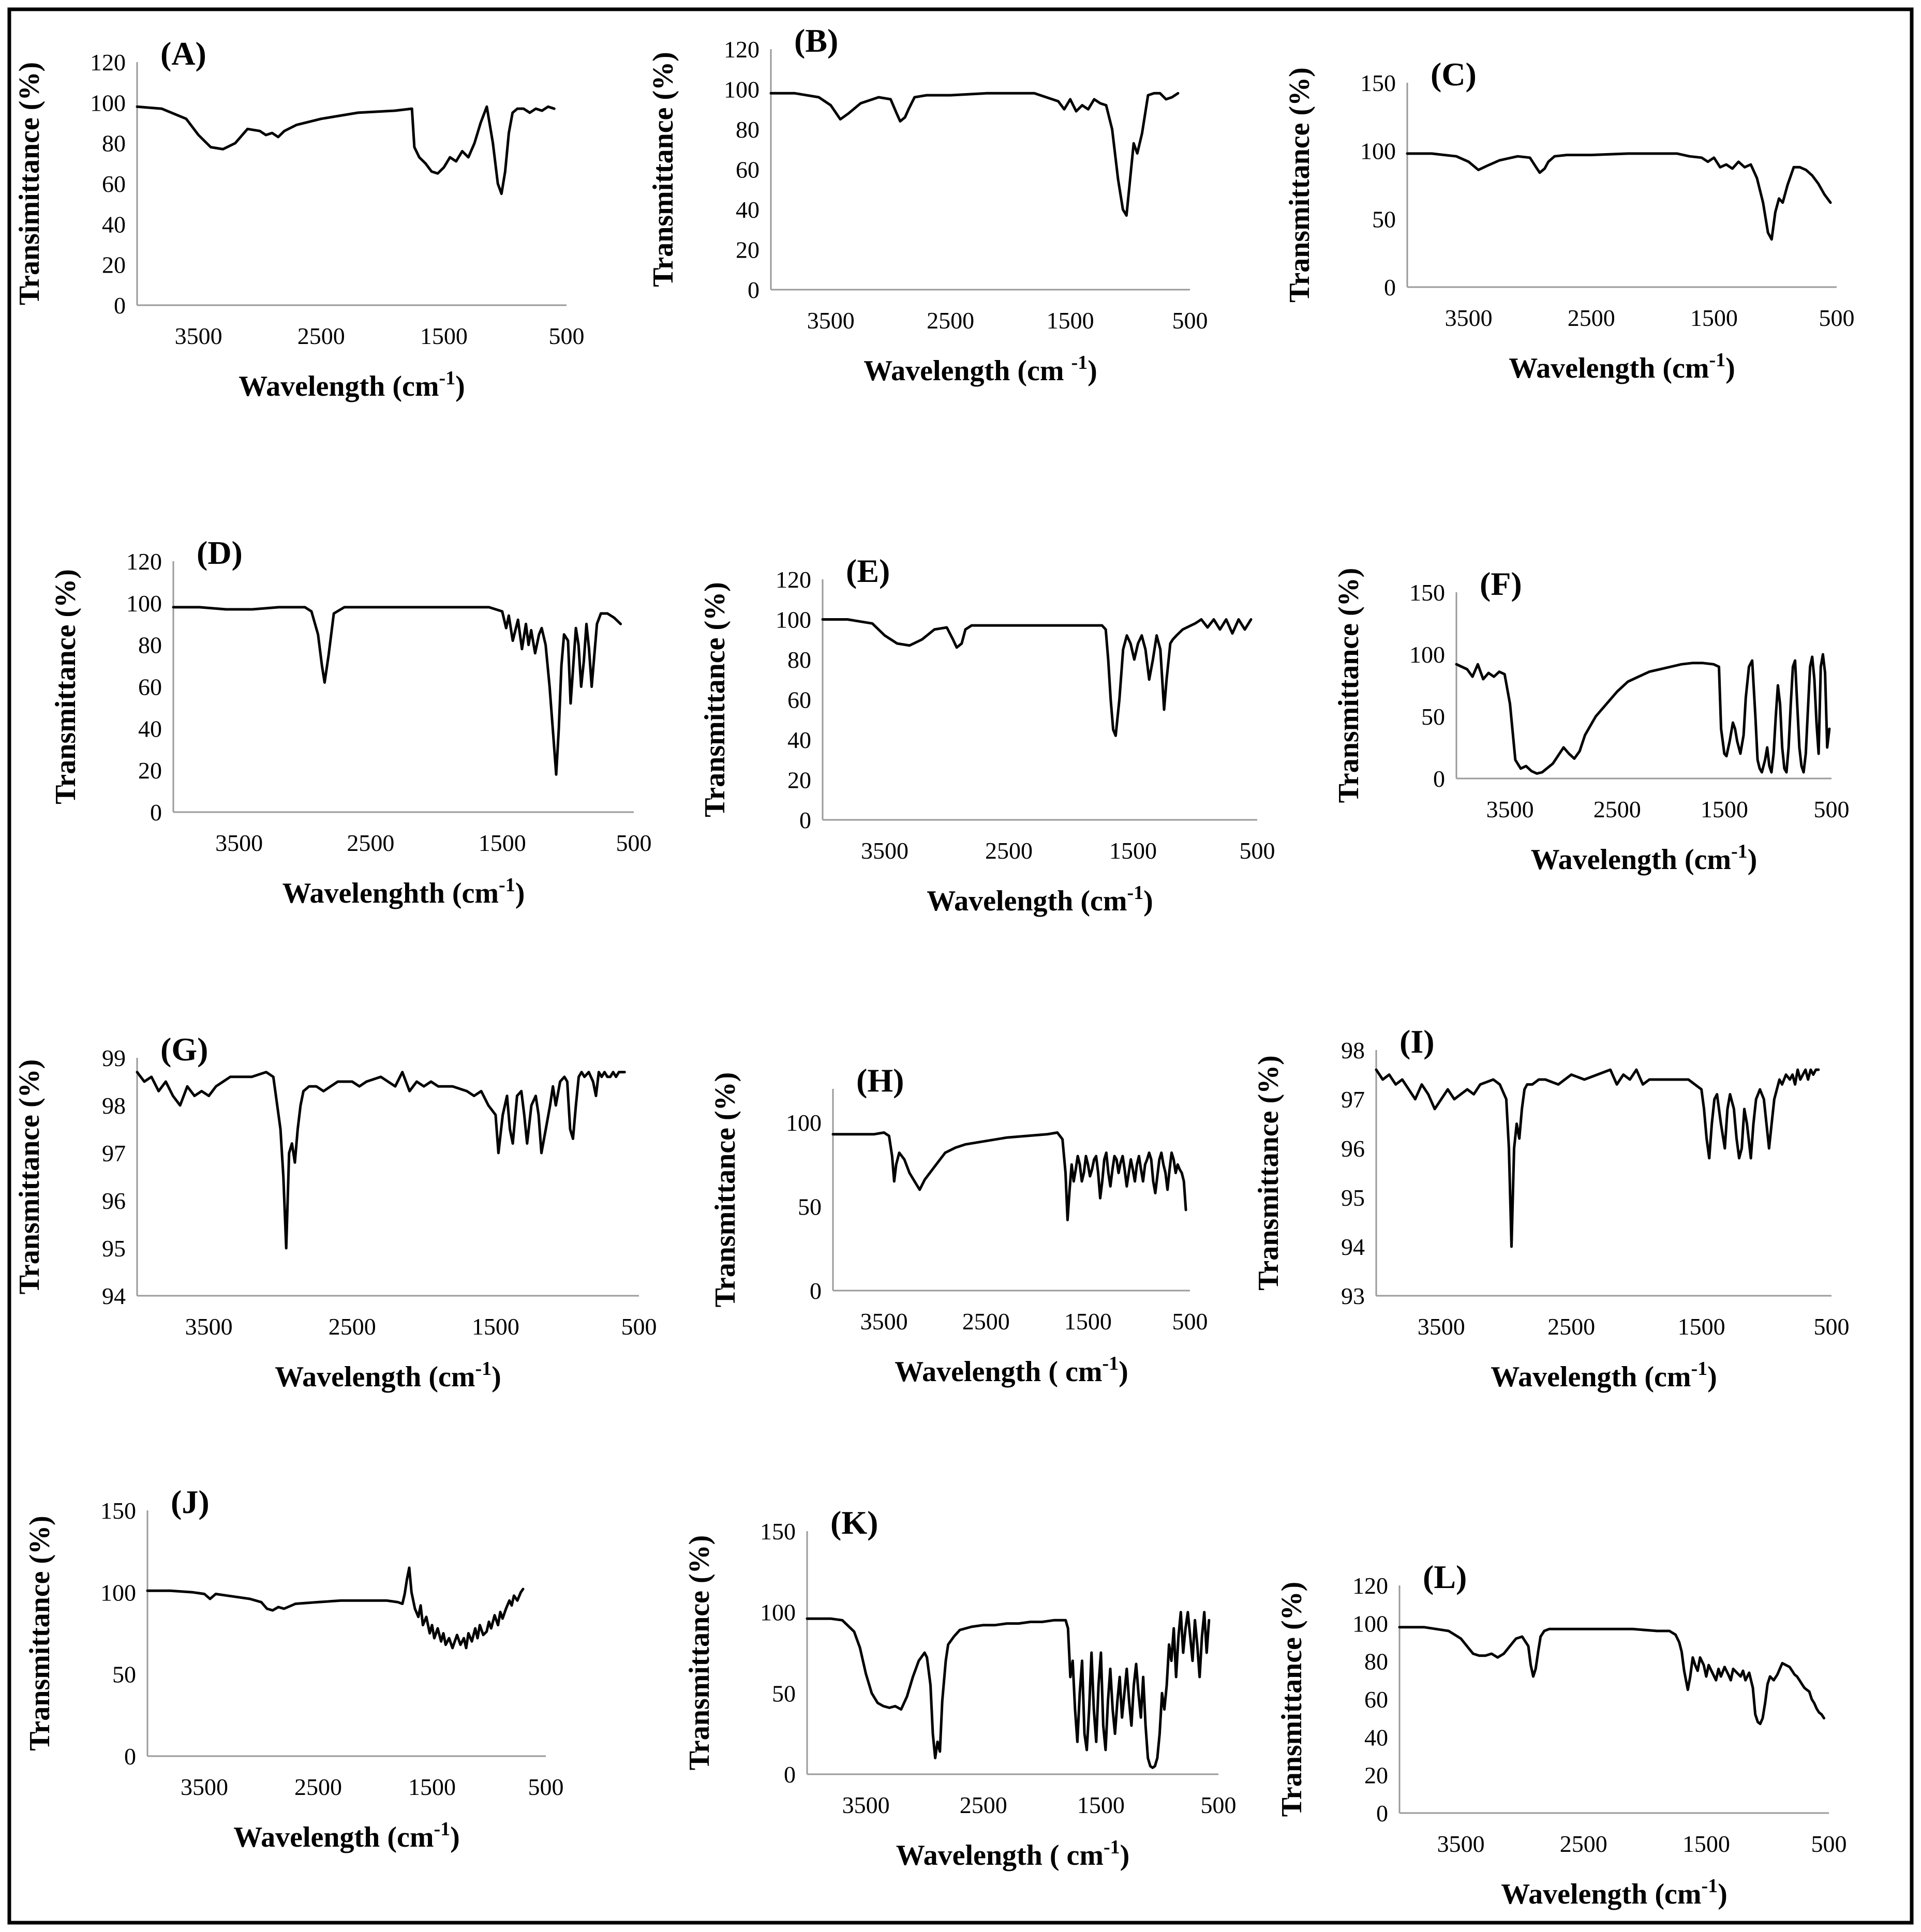 Image resolution: width=1921 pixels, height=1932 pixels. What do you see at coordinates (114, 1248) in the screenshot?
I see `y-tick-label: 95` at bounding box center [114, 1248].